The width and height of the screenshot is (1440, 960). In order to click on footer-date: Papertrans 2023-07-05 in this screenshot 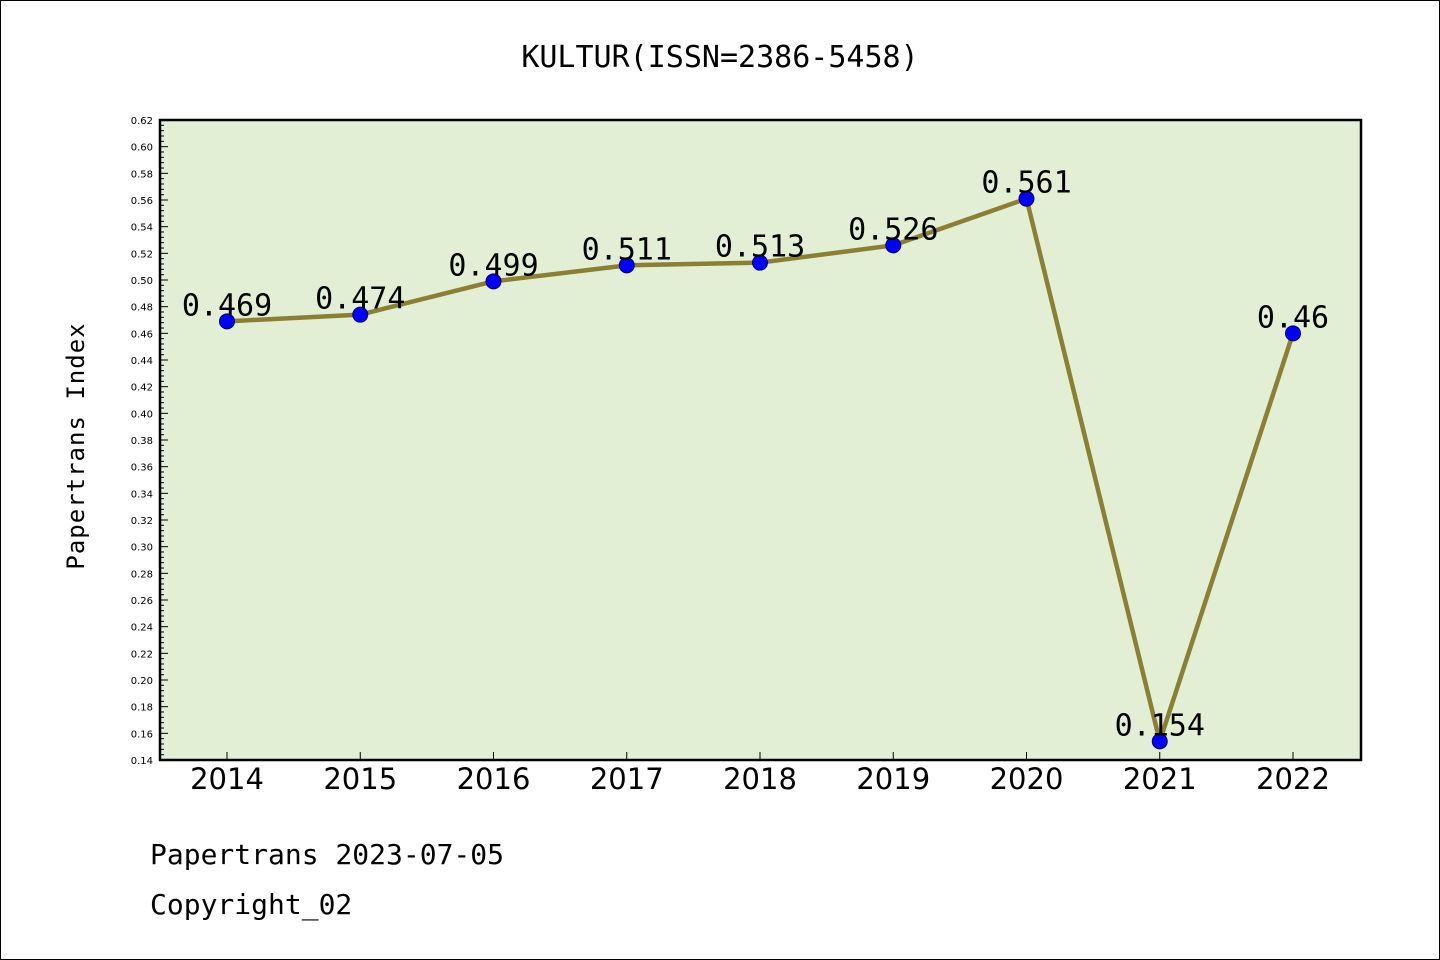, I will do `click(327, 854)`.